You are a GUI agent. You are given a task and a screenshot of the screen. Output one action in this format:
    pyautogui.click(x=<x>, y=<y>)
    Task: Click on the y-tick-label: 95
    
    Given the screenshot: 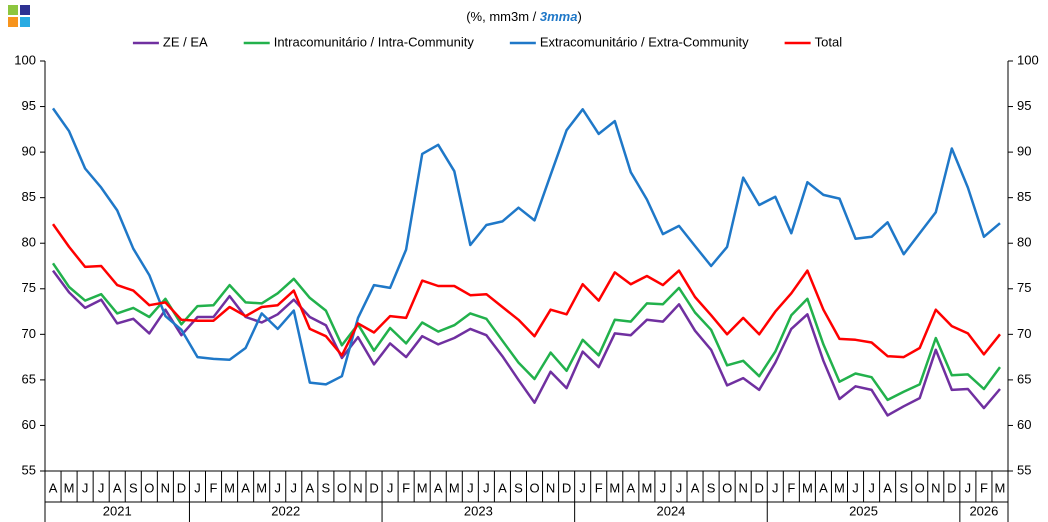 What is the action you would take?
    pyautogui.click(x=29, y=105)
    